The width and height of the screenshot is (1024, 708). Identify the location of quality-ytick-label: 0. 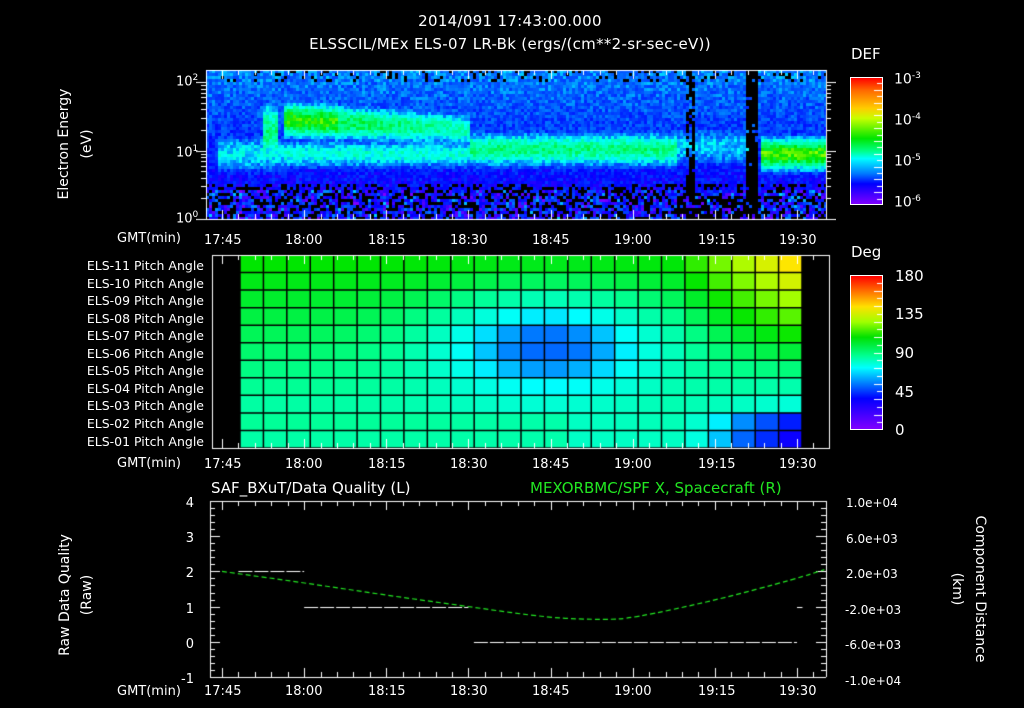
(189, 644).